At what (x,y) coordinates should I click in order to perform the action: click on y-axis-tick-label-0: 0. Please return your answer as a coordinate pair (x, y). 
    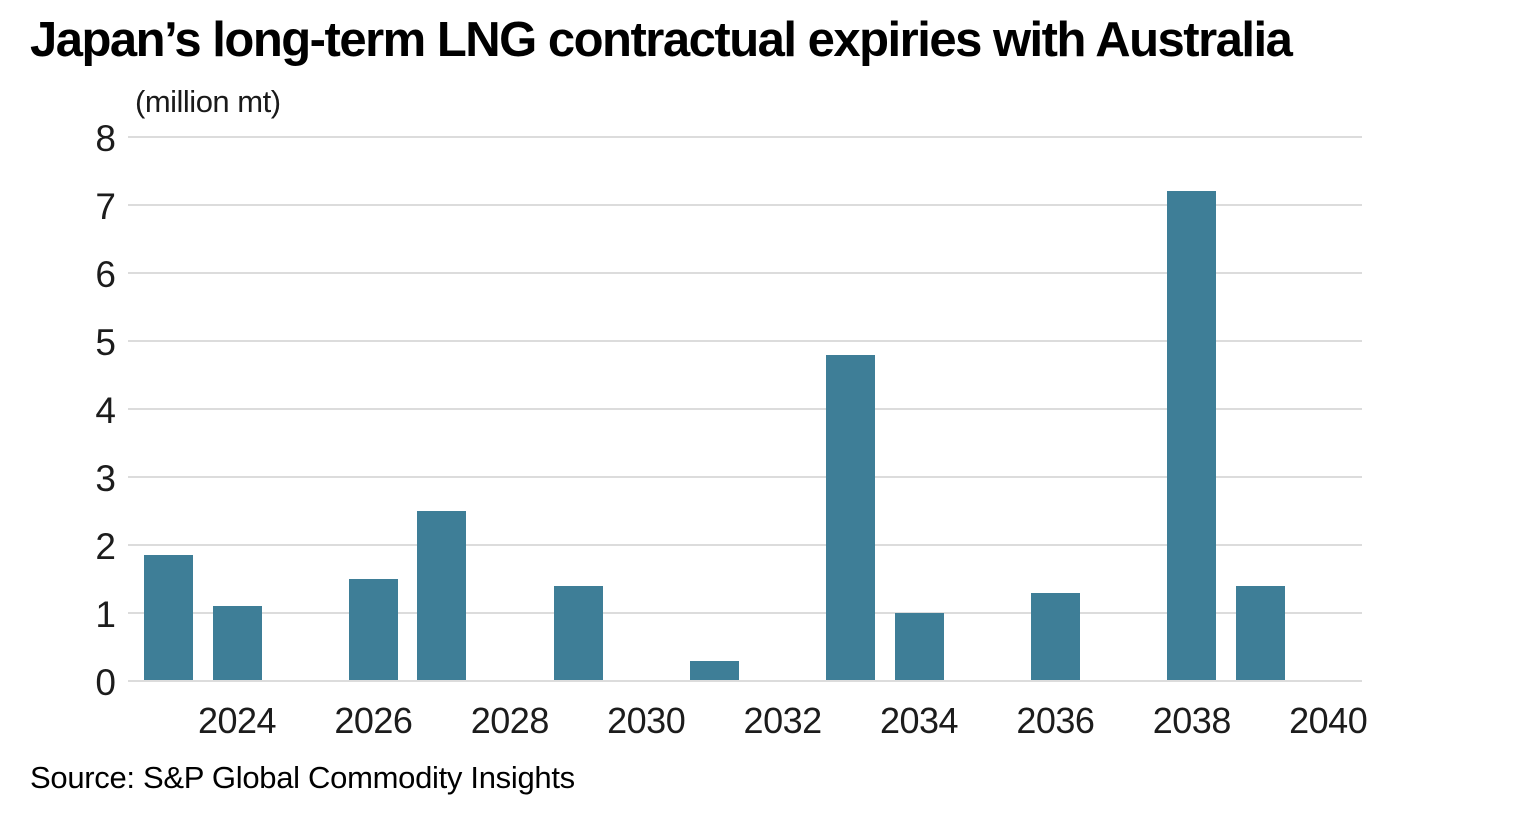
    Looking at the image, I should click on (105, 682).